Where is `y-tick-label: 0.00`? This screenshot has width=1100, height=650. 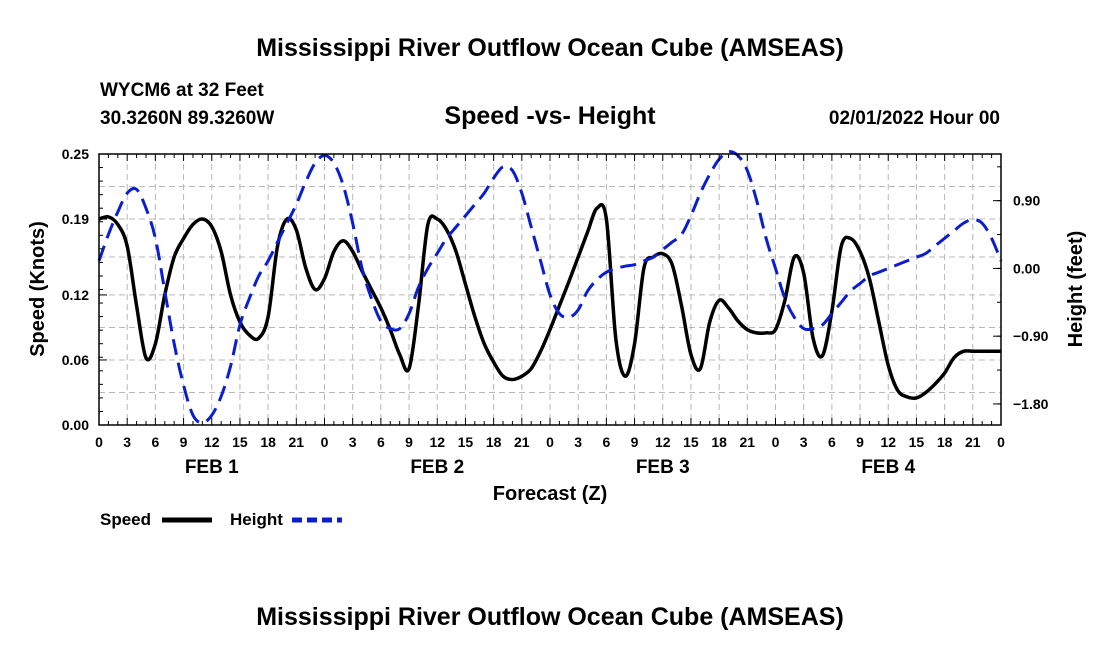
y-tick-label: 0.00 is located at coordinates (75, 425).